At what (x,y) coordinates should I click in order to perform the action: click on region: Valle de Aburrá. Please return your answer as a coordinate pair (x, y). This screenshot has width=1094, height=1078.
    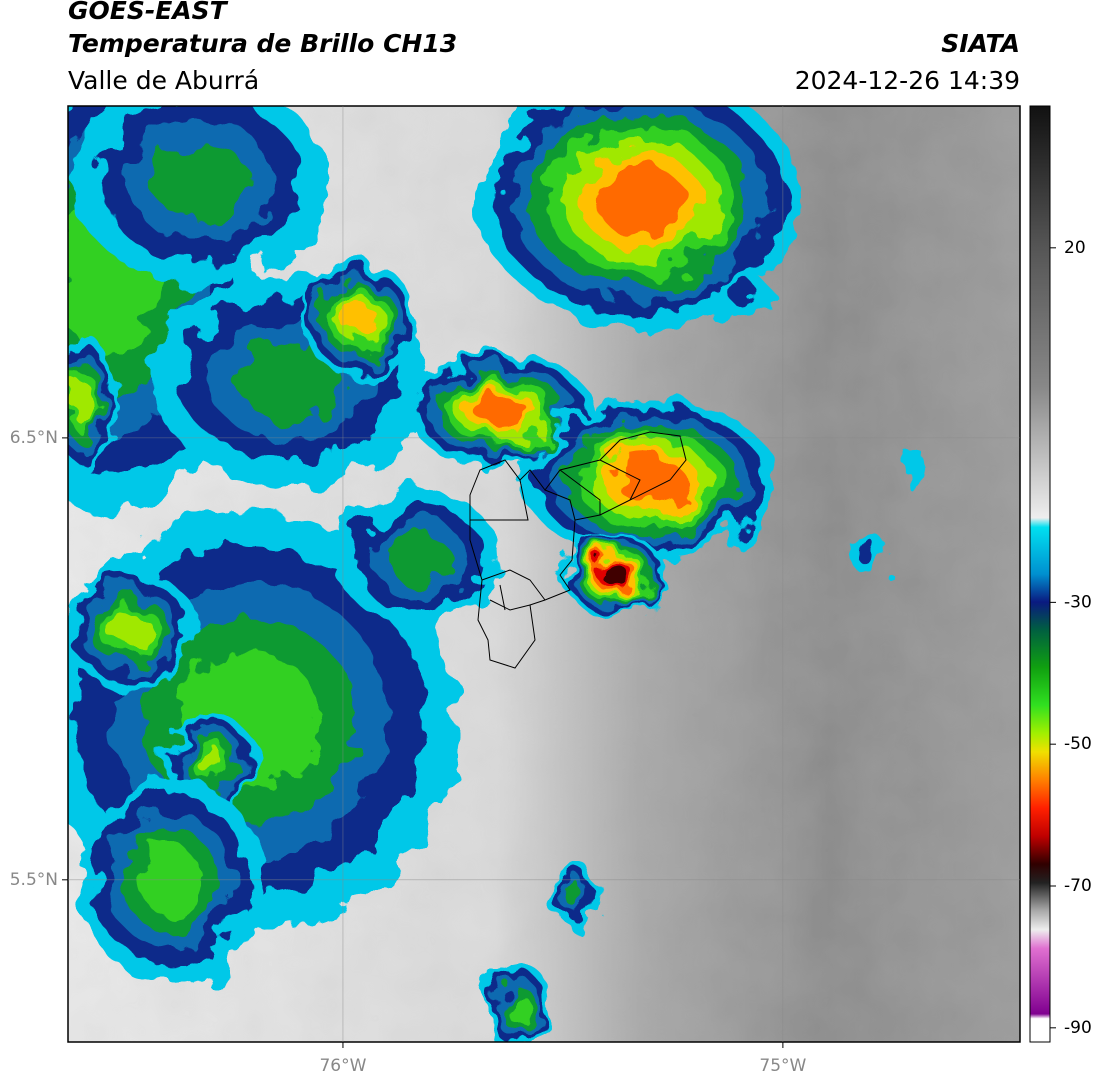
    Looking at the image, I should click on (163, 80).